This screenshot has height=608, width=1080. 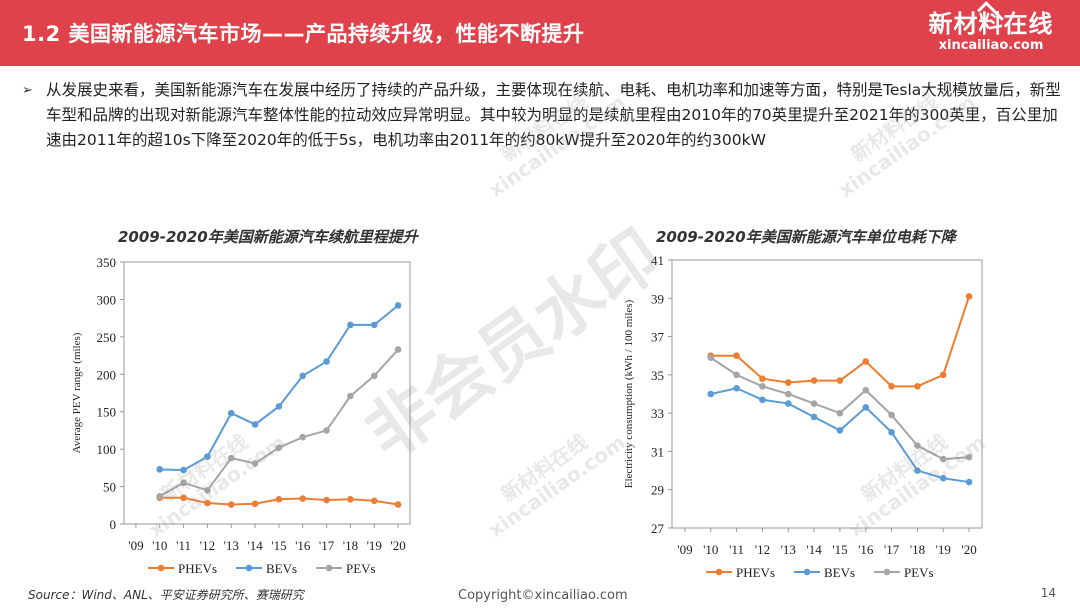 What do you see at coordinates (107, 449) in the screenshot?
I see `y-tick-label: 100` at bounding box center [107, 449].